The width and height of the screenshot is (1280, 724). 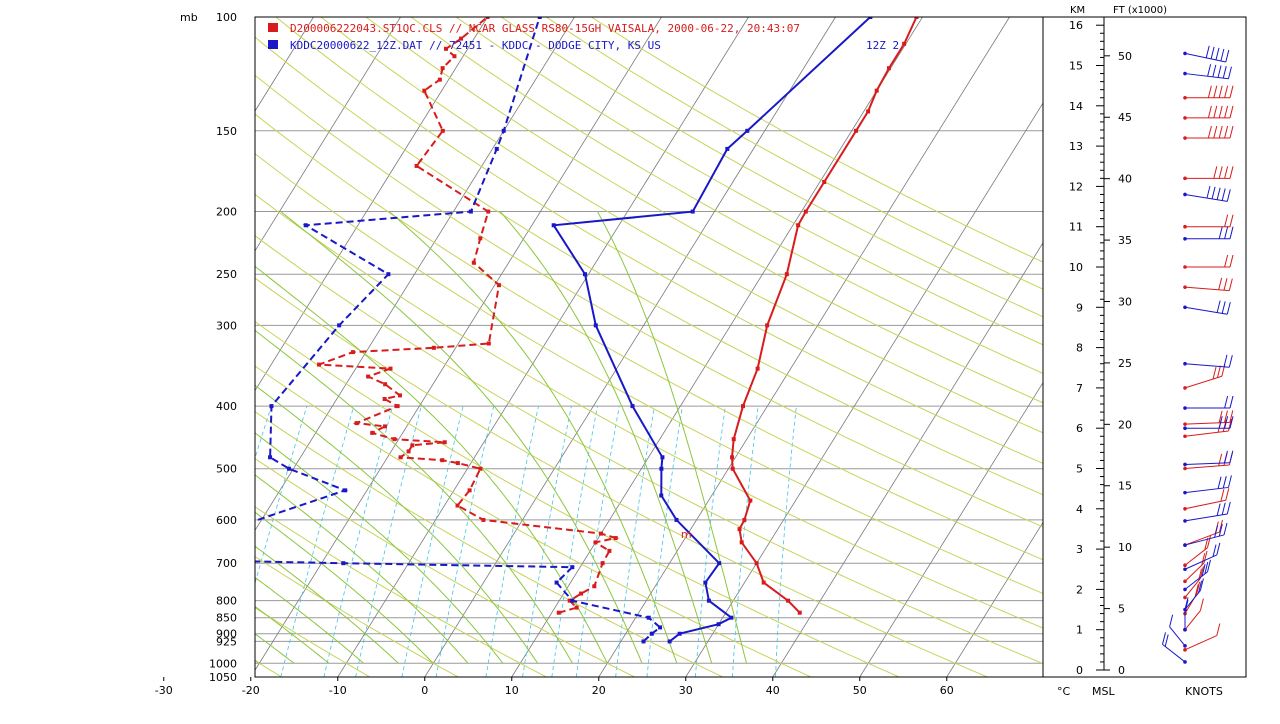 I want to click on x-tick-label: 50, so click(x=860, y=690).